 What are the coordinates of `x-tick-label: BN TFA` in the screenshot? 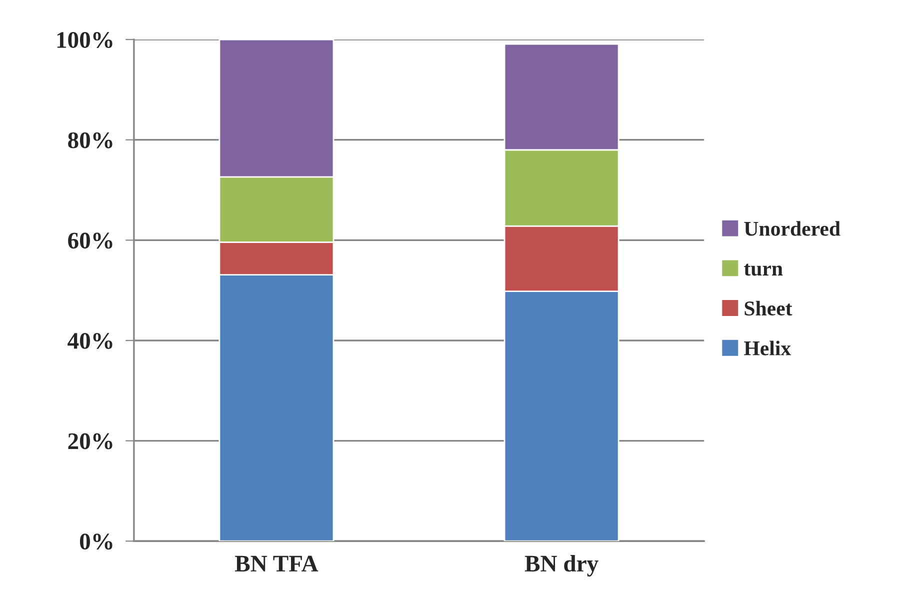 It's located at (276, 564).